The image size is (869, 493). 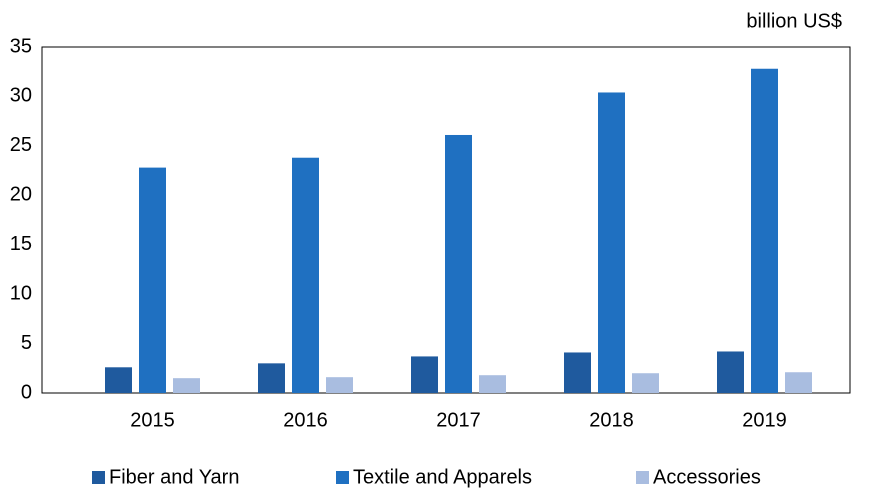 I want to click on y-tick-label: 35, so click(x=21, y=46).